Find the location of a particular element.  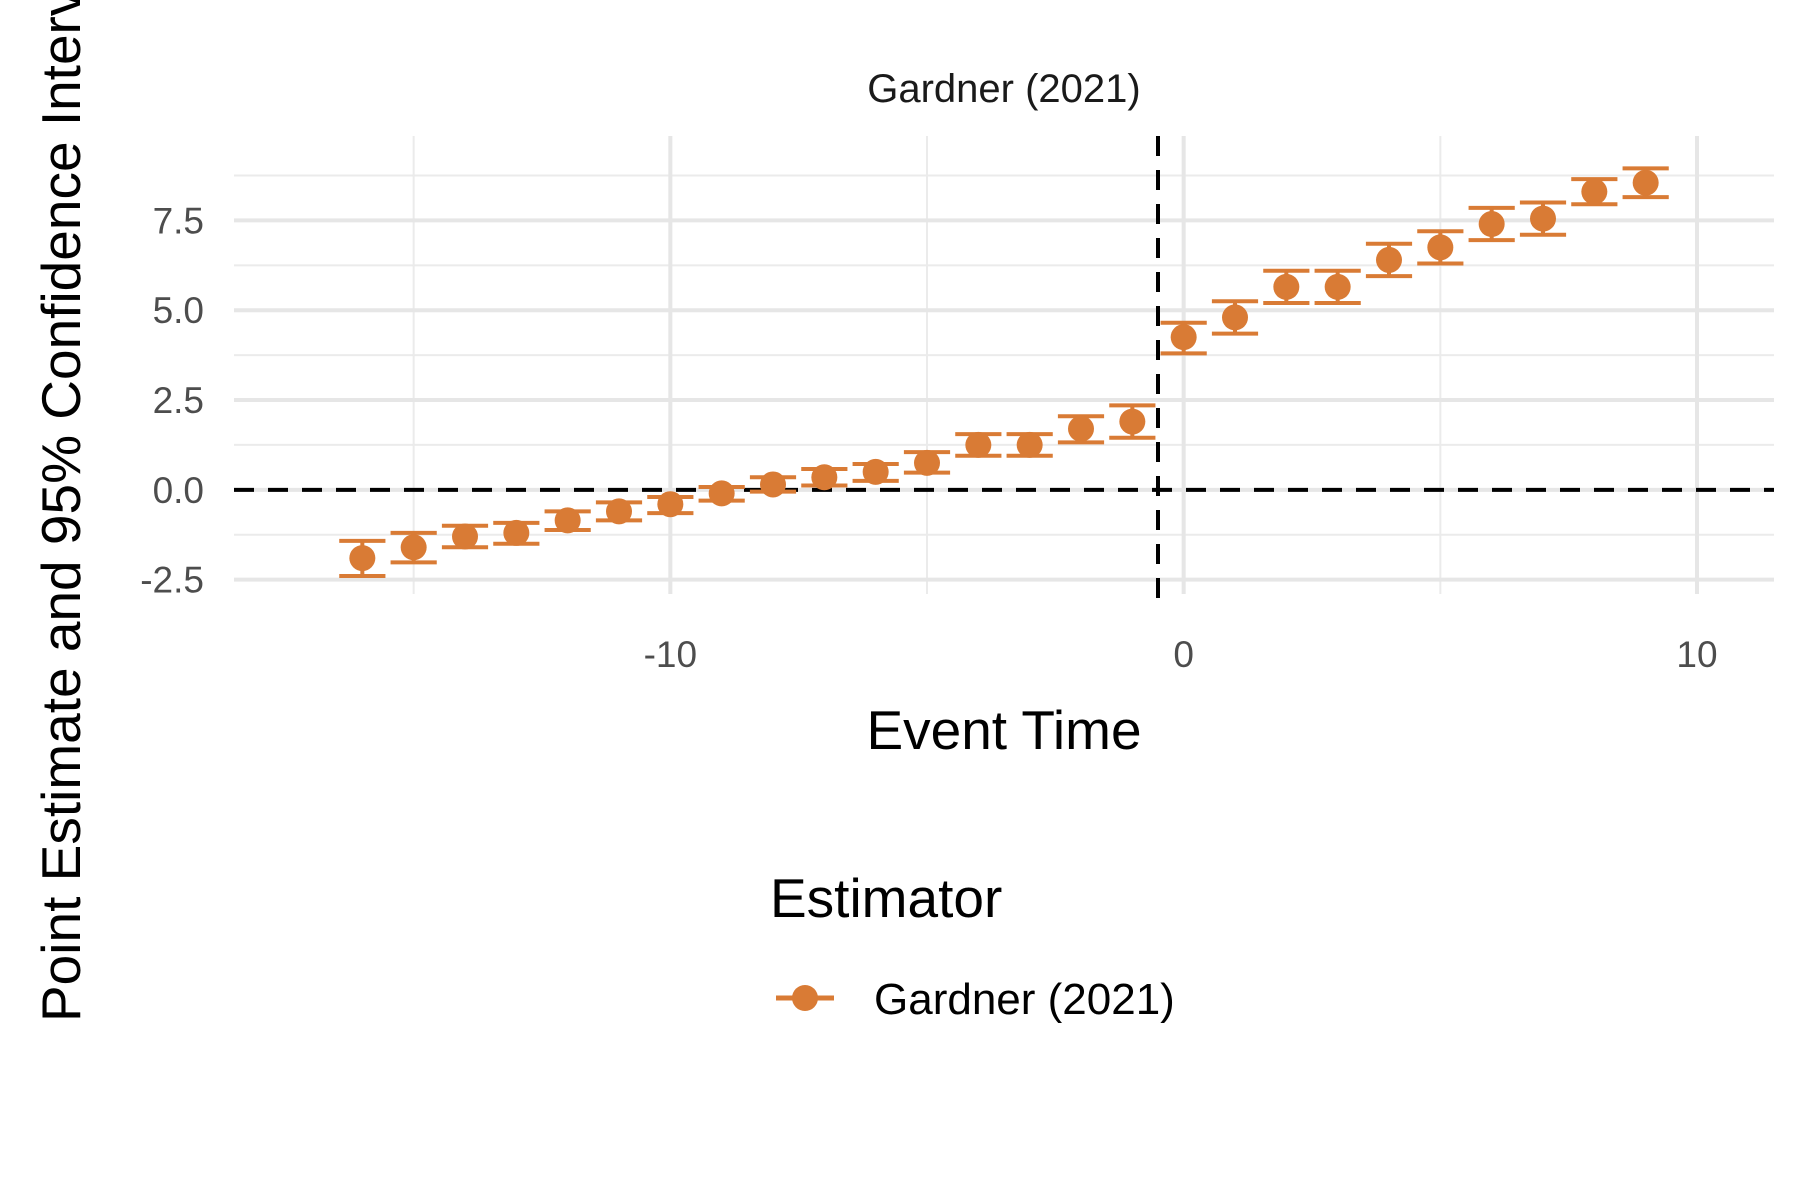

legend-item: Gardner (2021) is located at coordinates (975, 999).